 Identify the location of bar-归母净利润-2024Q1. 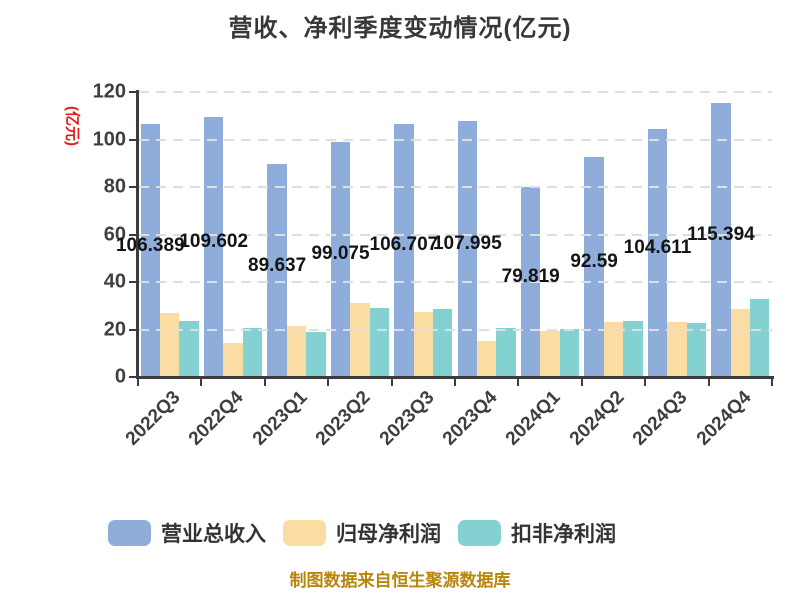
(550, 354).